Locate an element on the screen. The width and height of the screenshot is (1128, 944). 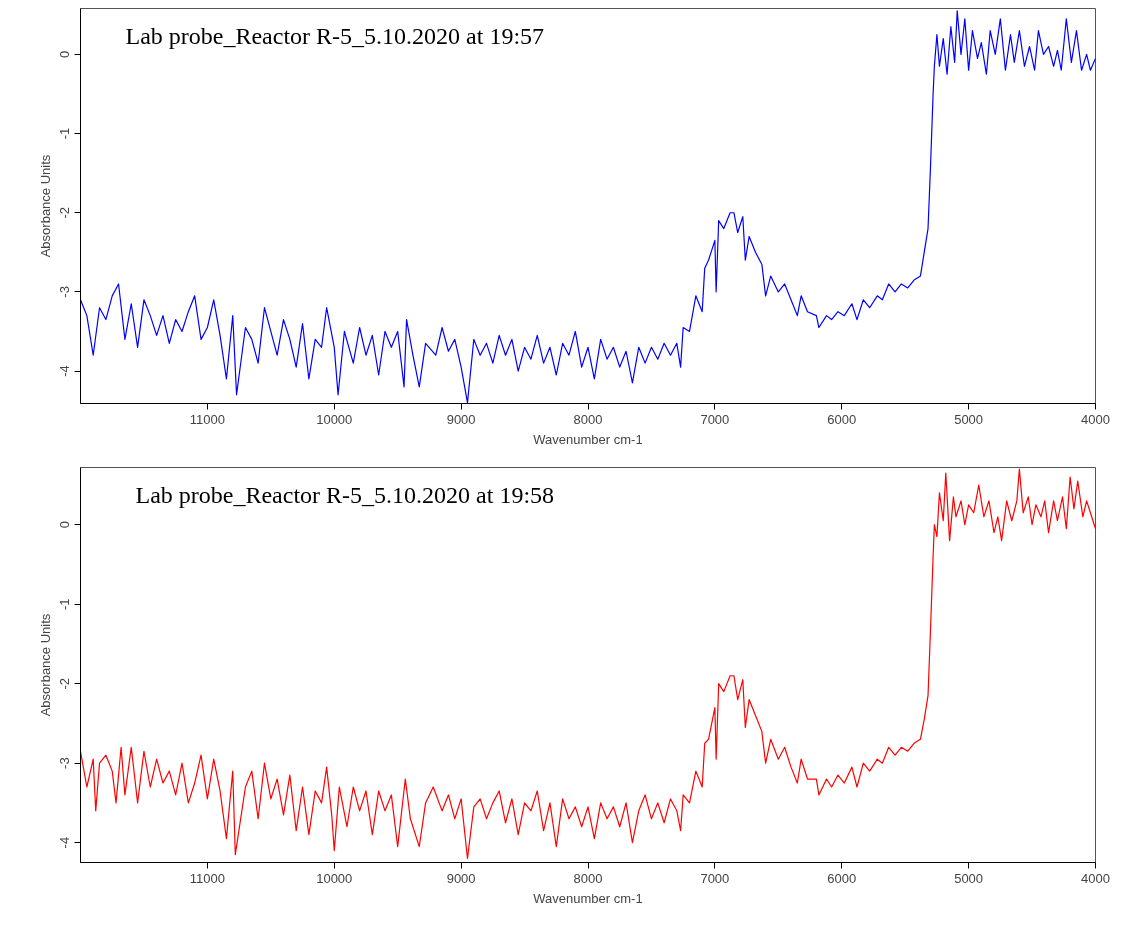
annotation: Lab probe_Reactor R-5_5.10.2020 at 19:57 is located at coordinates (335, 35).